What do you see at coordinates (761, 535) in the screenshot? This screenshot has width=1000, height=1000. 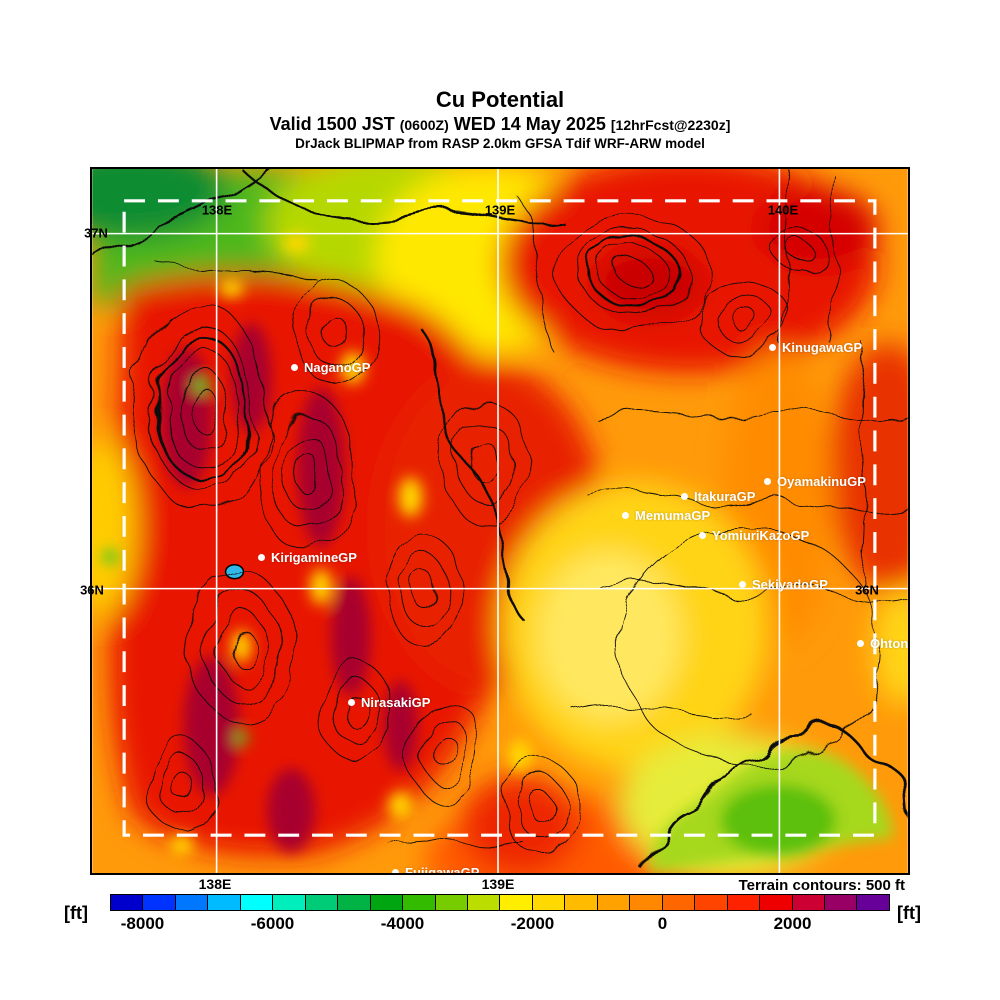 I see `site-name: YomiuriKazoGP` at bounding box center [761, 535].